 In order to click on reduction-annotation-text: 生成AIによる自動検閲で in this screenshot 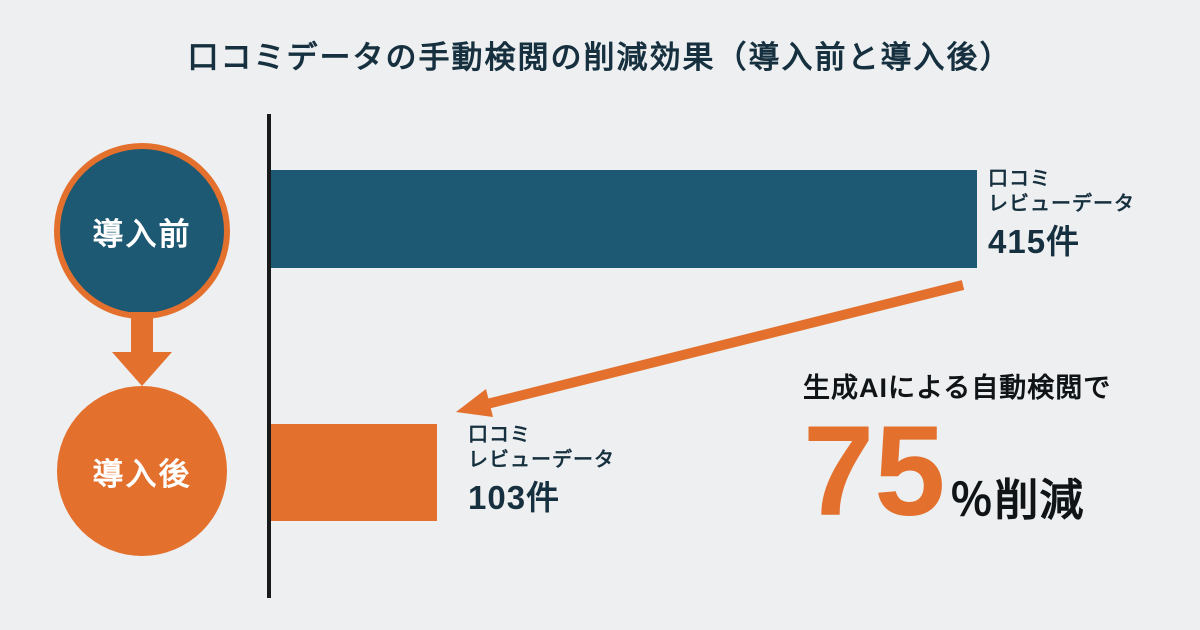, I will do `click(957, 388)`.